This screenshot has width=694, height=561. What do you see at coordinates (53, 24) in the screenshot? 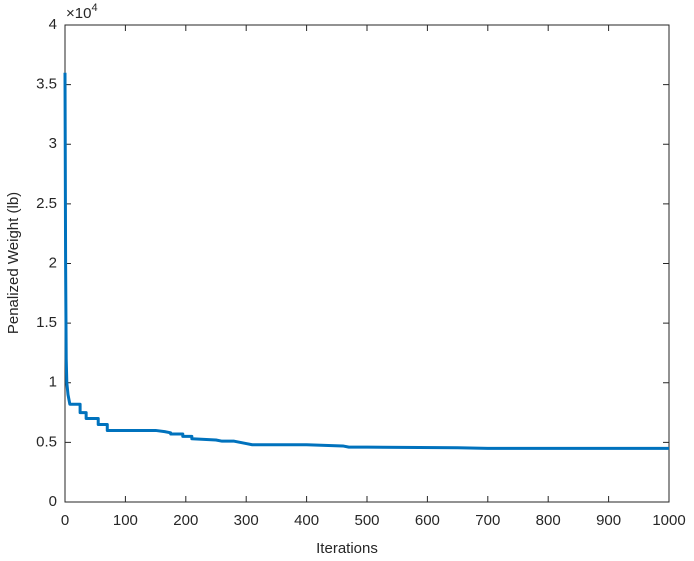
I see `y-tick-label: 4` at bounding box center [53, 24].